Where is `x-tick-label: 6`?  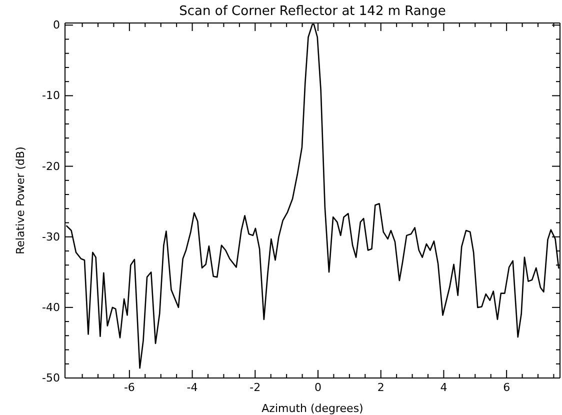
x-tick-label: 6 is located at coordinates (506, 387).